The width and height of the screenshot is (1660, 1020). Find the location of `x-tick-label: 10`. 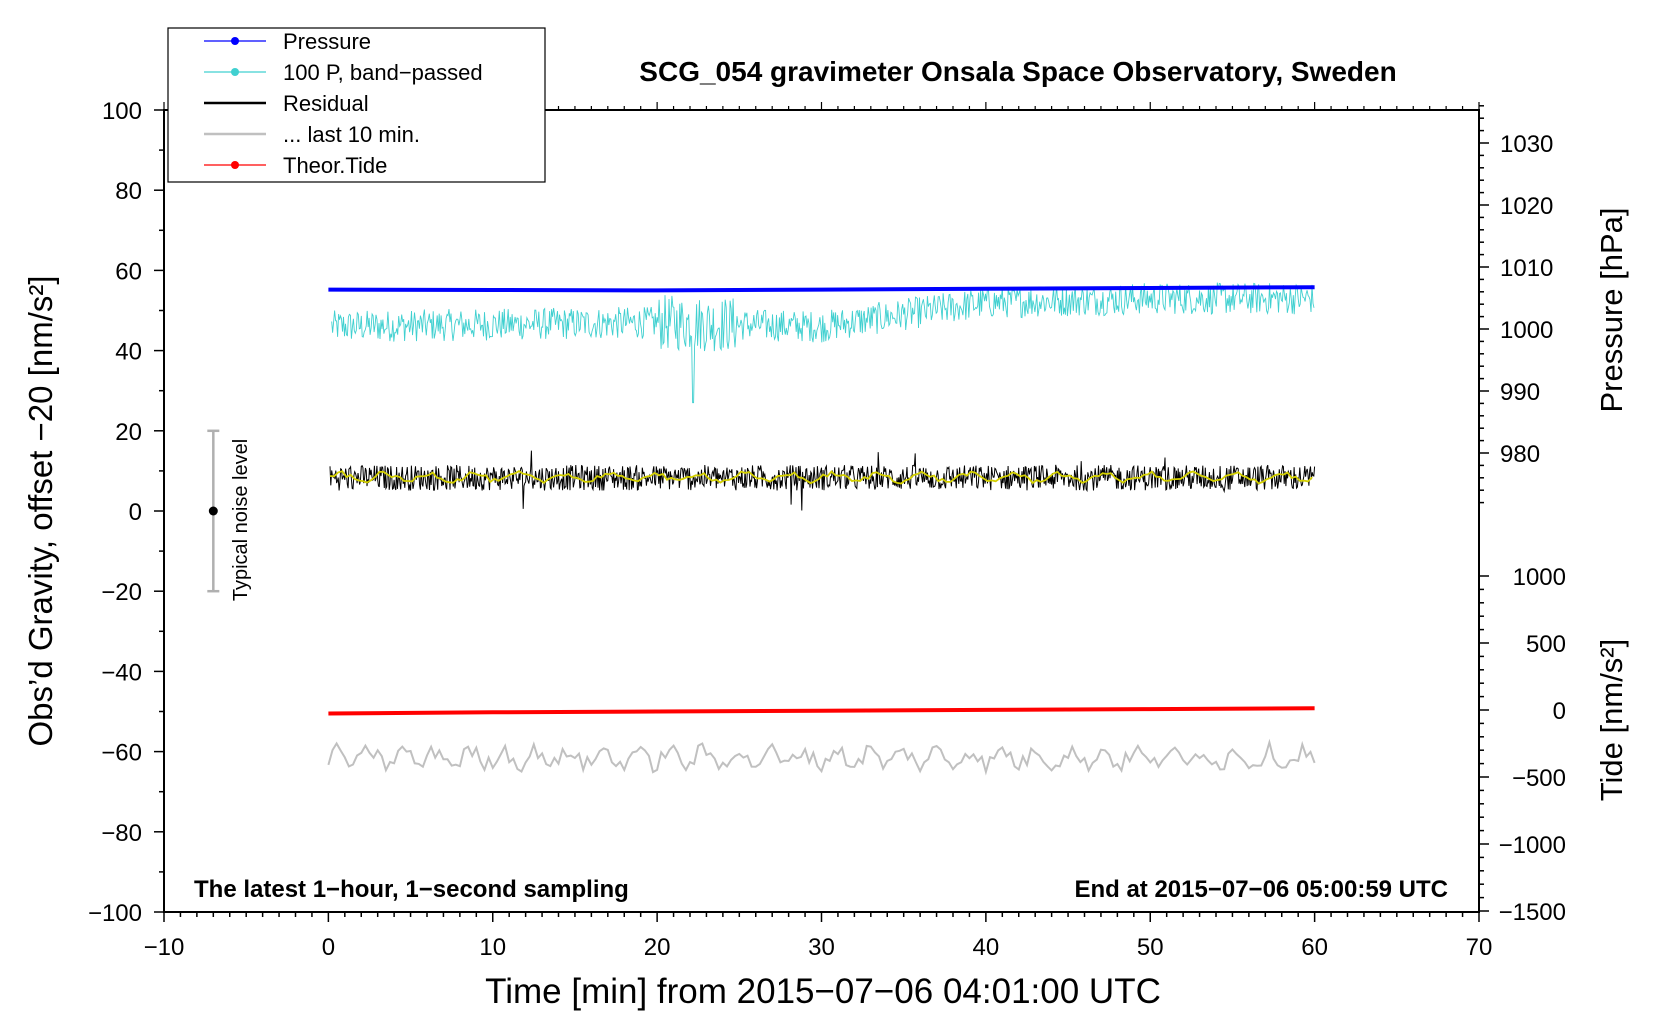

x-tick-label: 10 is located at coordinates (492, 947).